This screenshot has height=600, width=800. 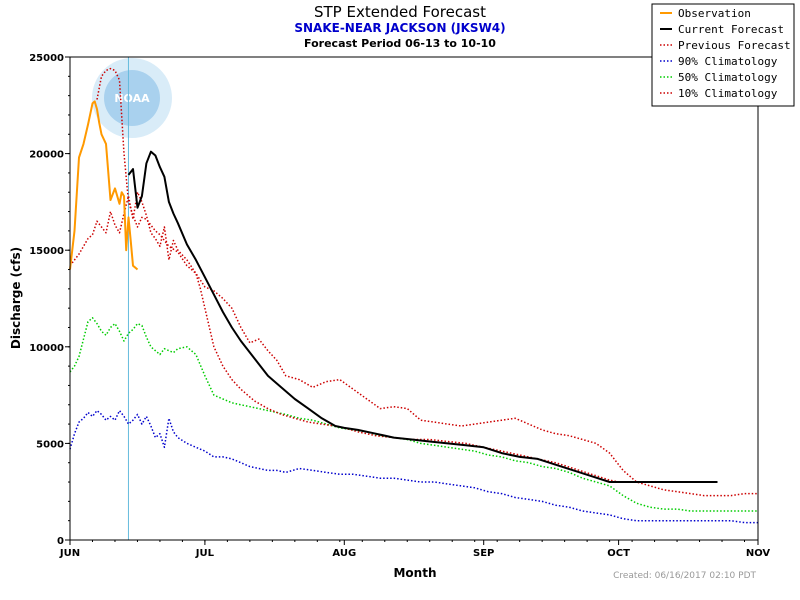 What do you see at coordinates (728, 61) in the screenshot?
I see `legend-entry: 90% Climatology` at bounding box center [728, 61].